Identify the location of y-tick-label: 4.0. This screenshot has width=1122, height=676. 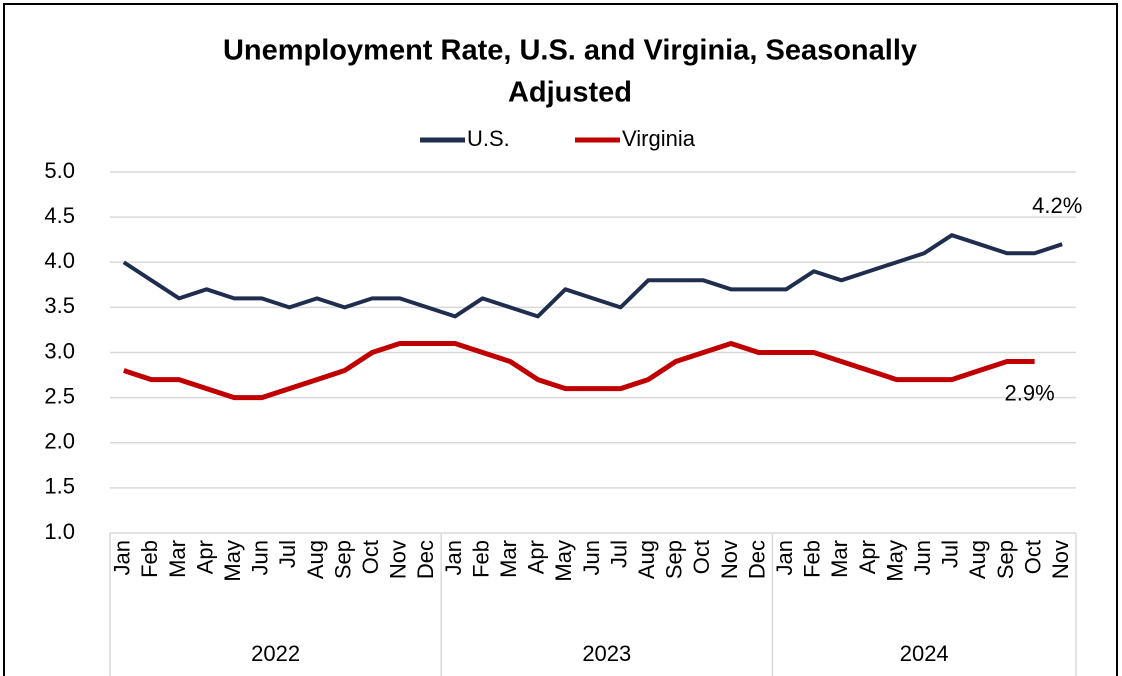
(59, 260).